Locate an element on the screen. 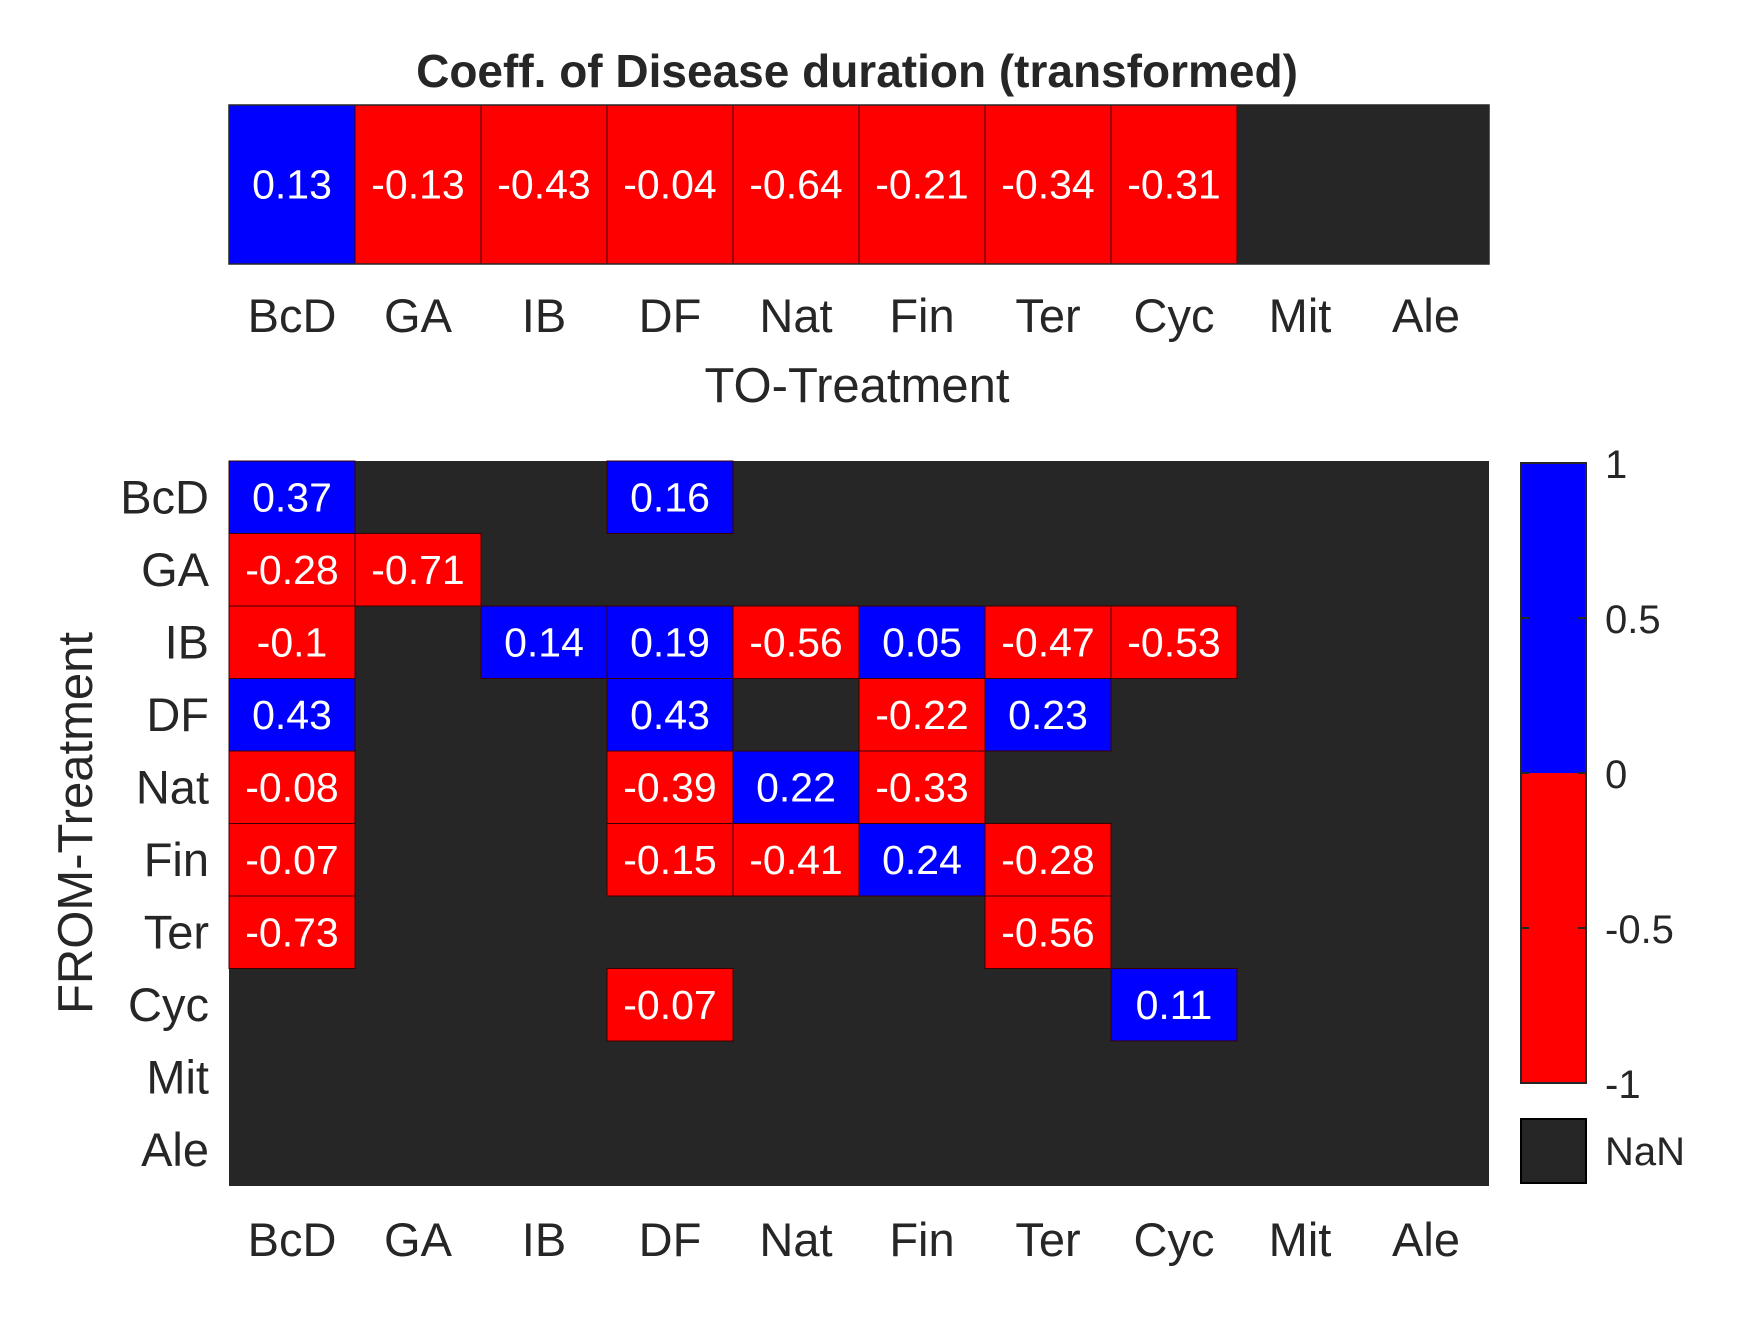 Image resolution: width=1750 pixels, height=1318 pixels. y-tick-label: DF is located at coordinates (177, 714).